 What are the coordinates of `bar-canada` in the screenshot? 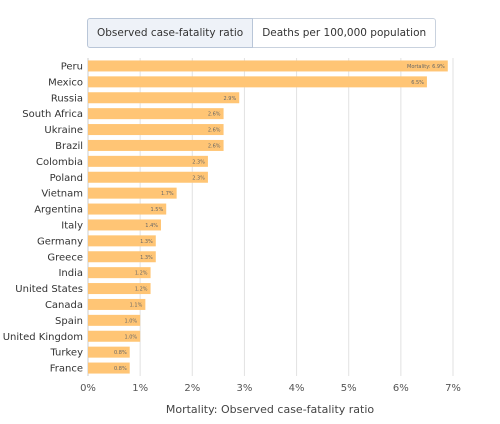 It's located at (117, 304).